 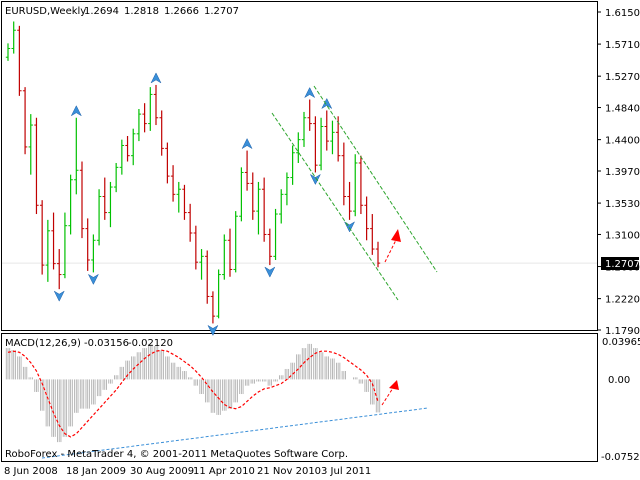 What do you see at coordinates (141, 11) in the screenshot?
I see `ohlc-high: 1.2818` at bounding box center [141, 11].